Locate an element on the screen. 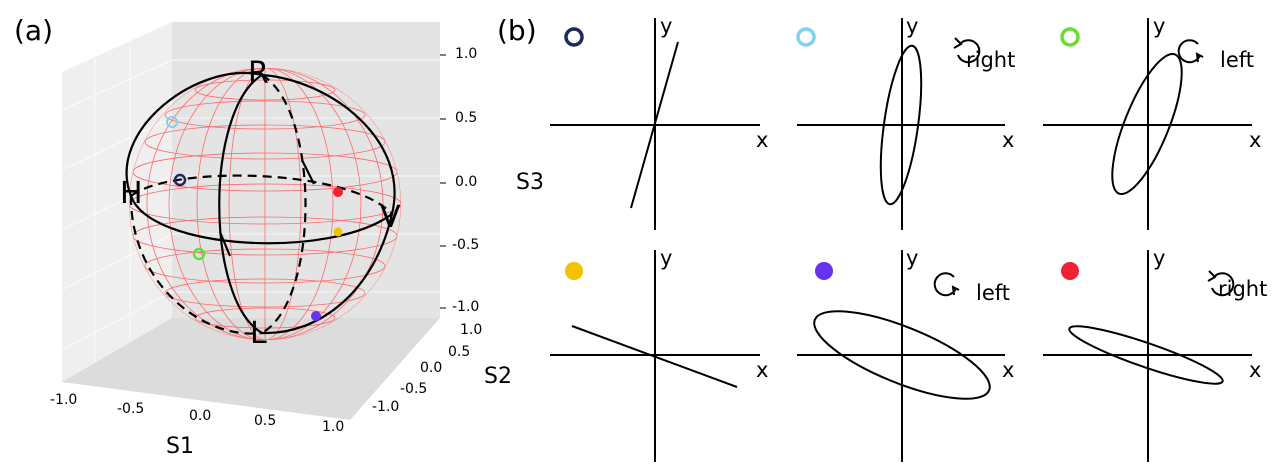 The width and height of the screenshot is (1284, 476). s3-tick-4: -1.0 is located at coordinates (466, 307).